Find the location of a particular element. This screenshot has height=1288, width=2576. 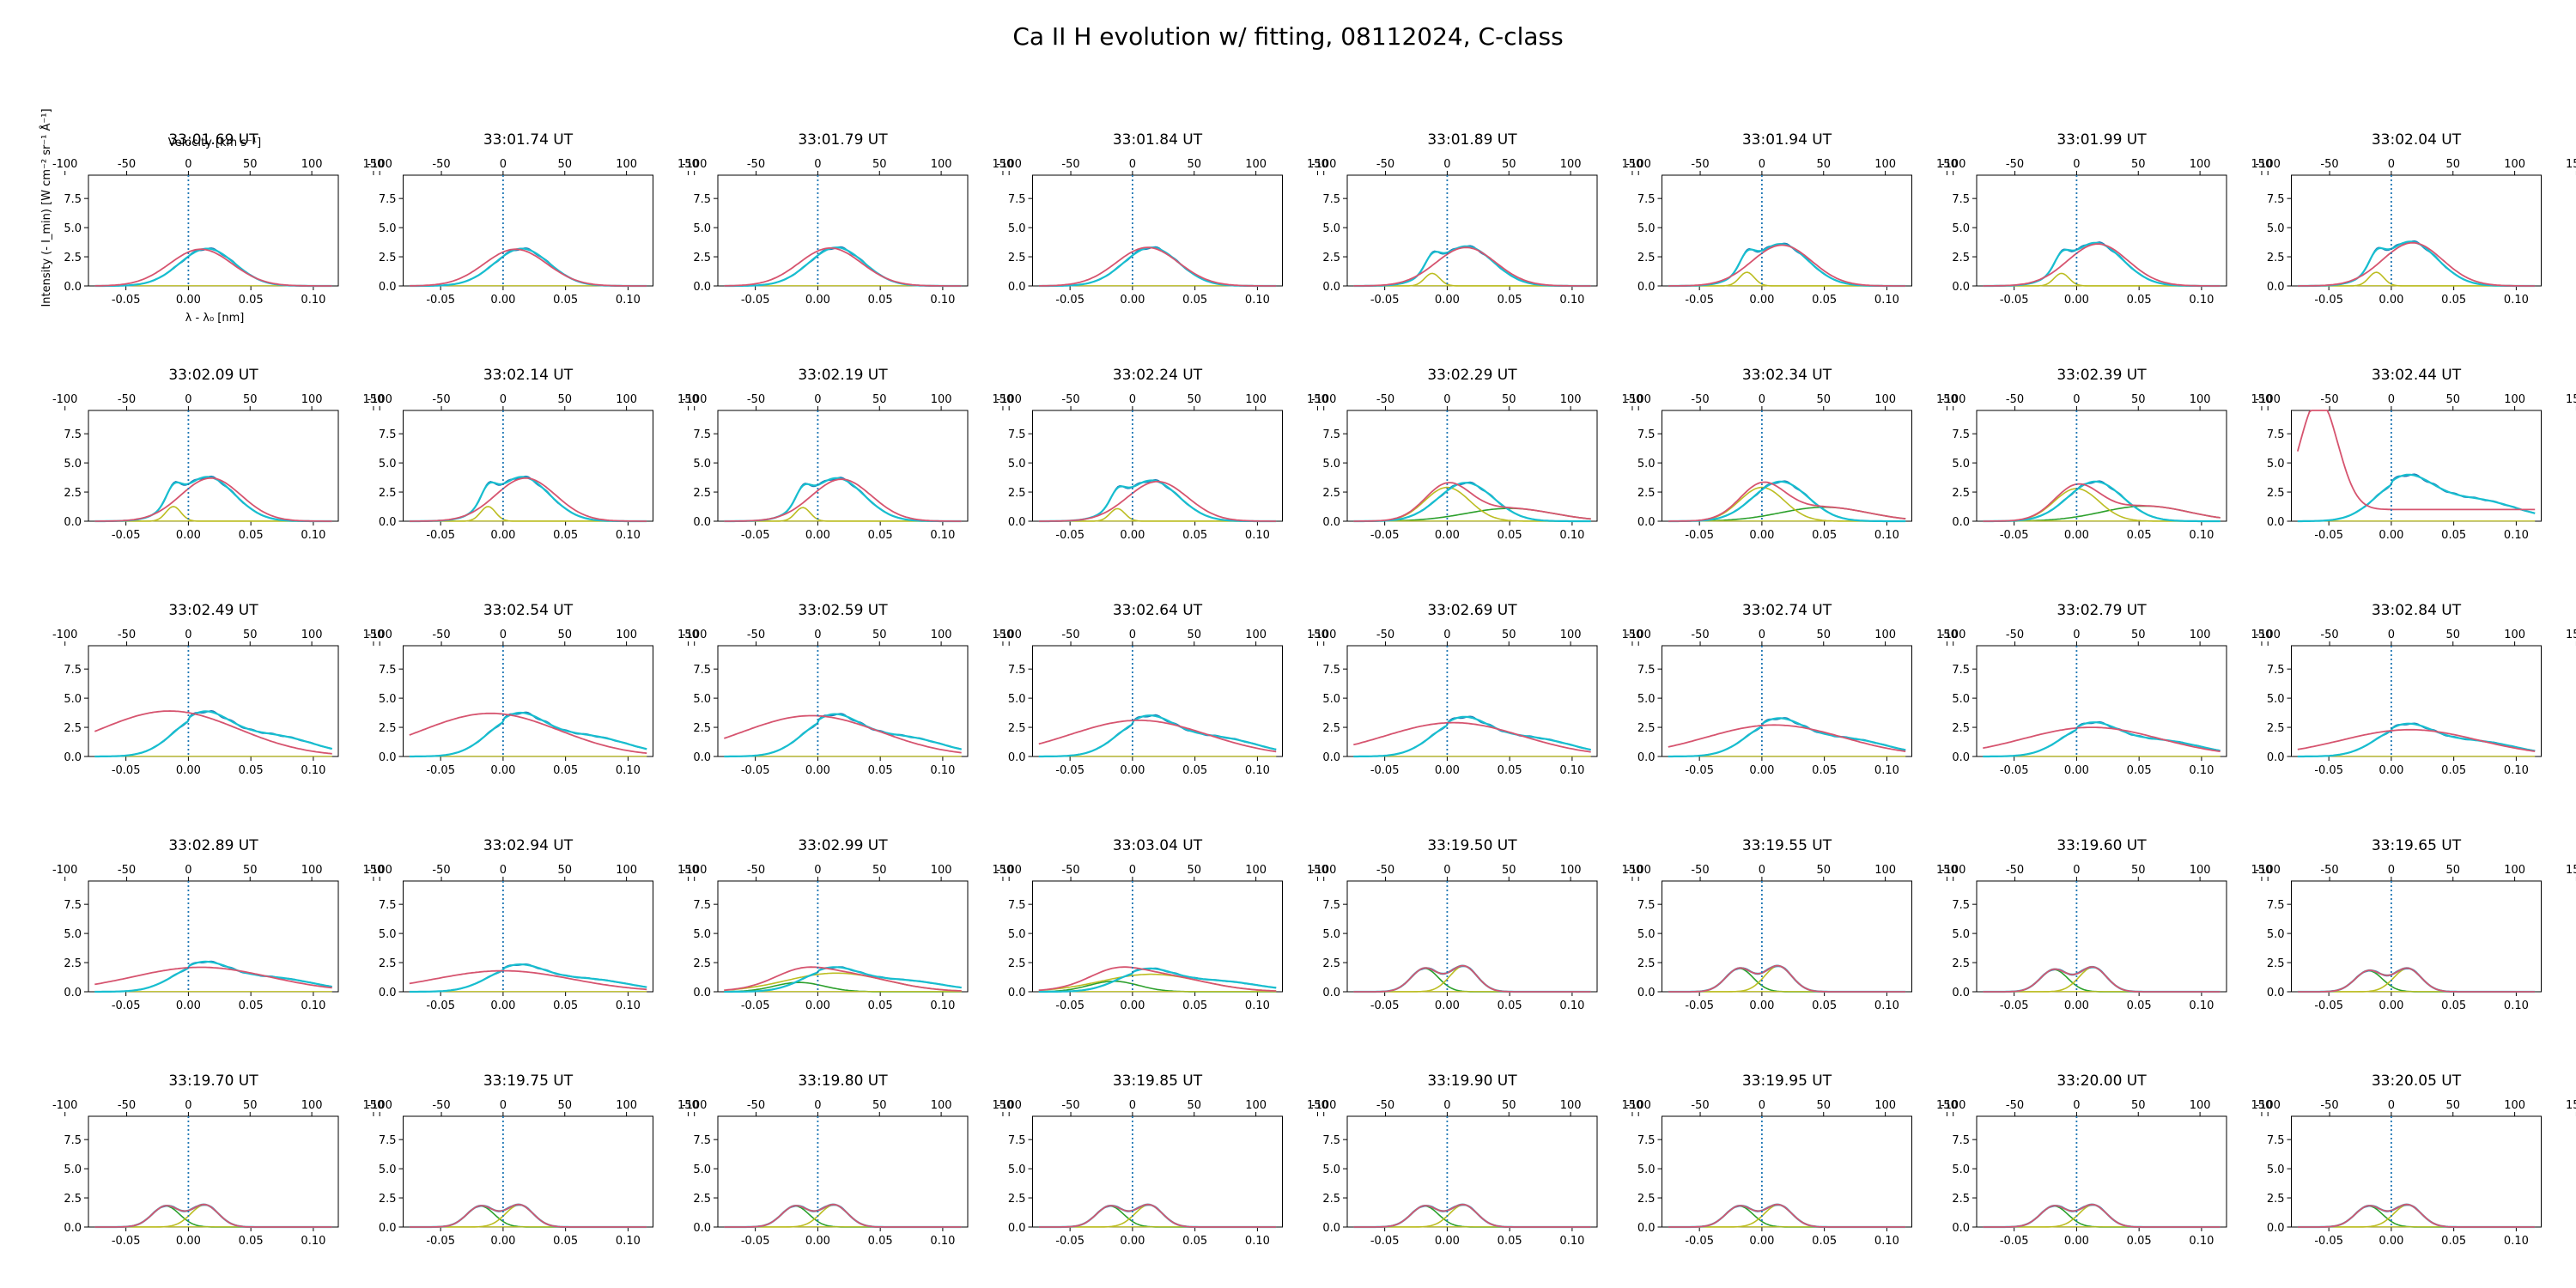

panel-title: 33:02.54 UT is located at coordinates (528, 610).